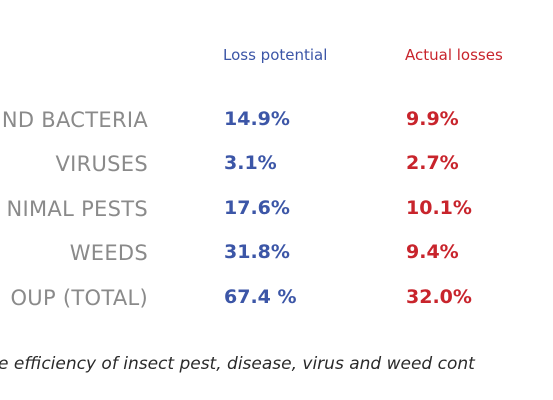 The height and width of the screenshot is (400, 553). I want to click on header-loss-potential: Loss potential, so click(275, 55).